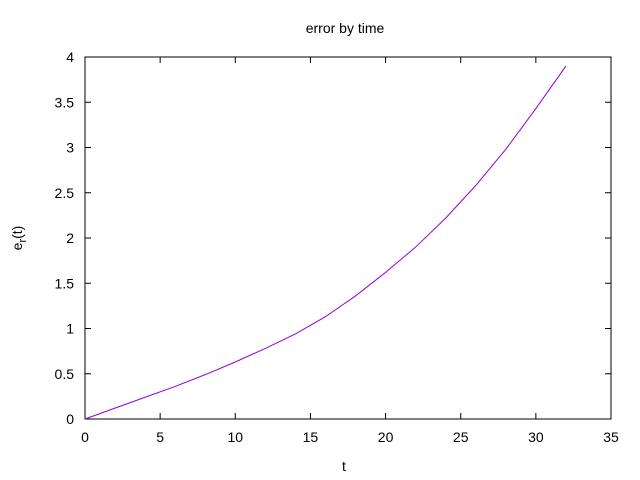 The height and width of the screenshot is (480, 640). I want to click on y-axis-label: er(t), so click(19, 238).